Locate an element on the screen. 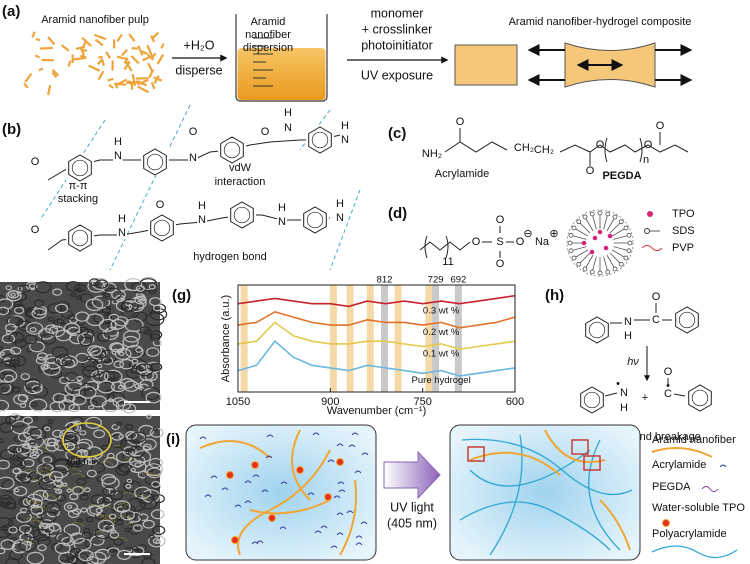 The height and width of the screenshot is (564, 750). panel-label: (d) is located at coordinates (397, 213).